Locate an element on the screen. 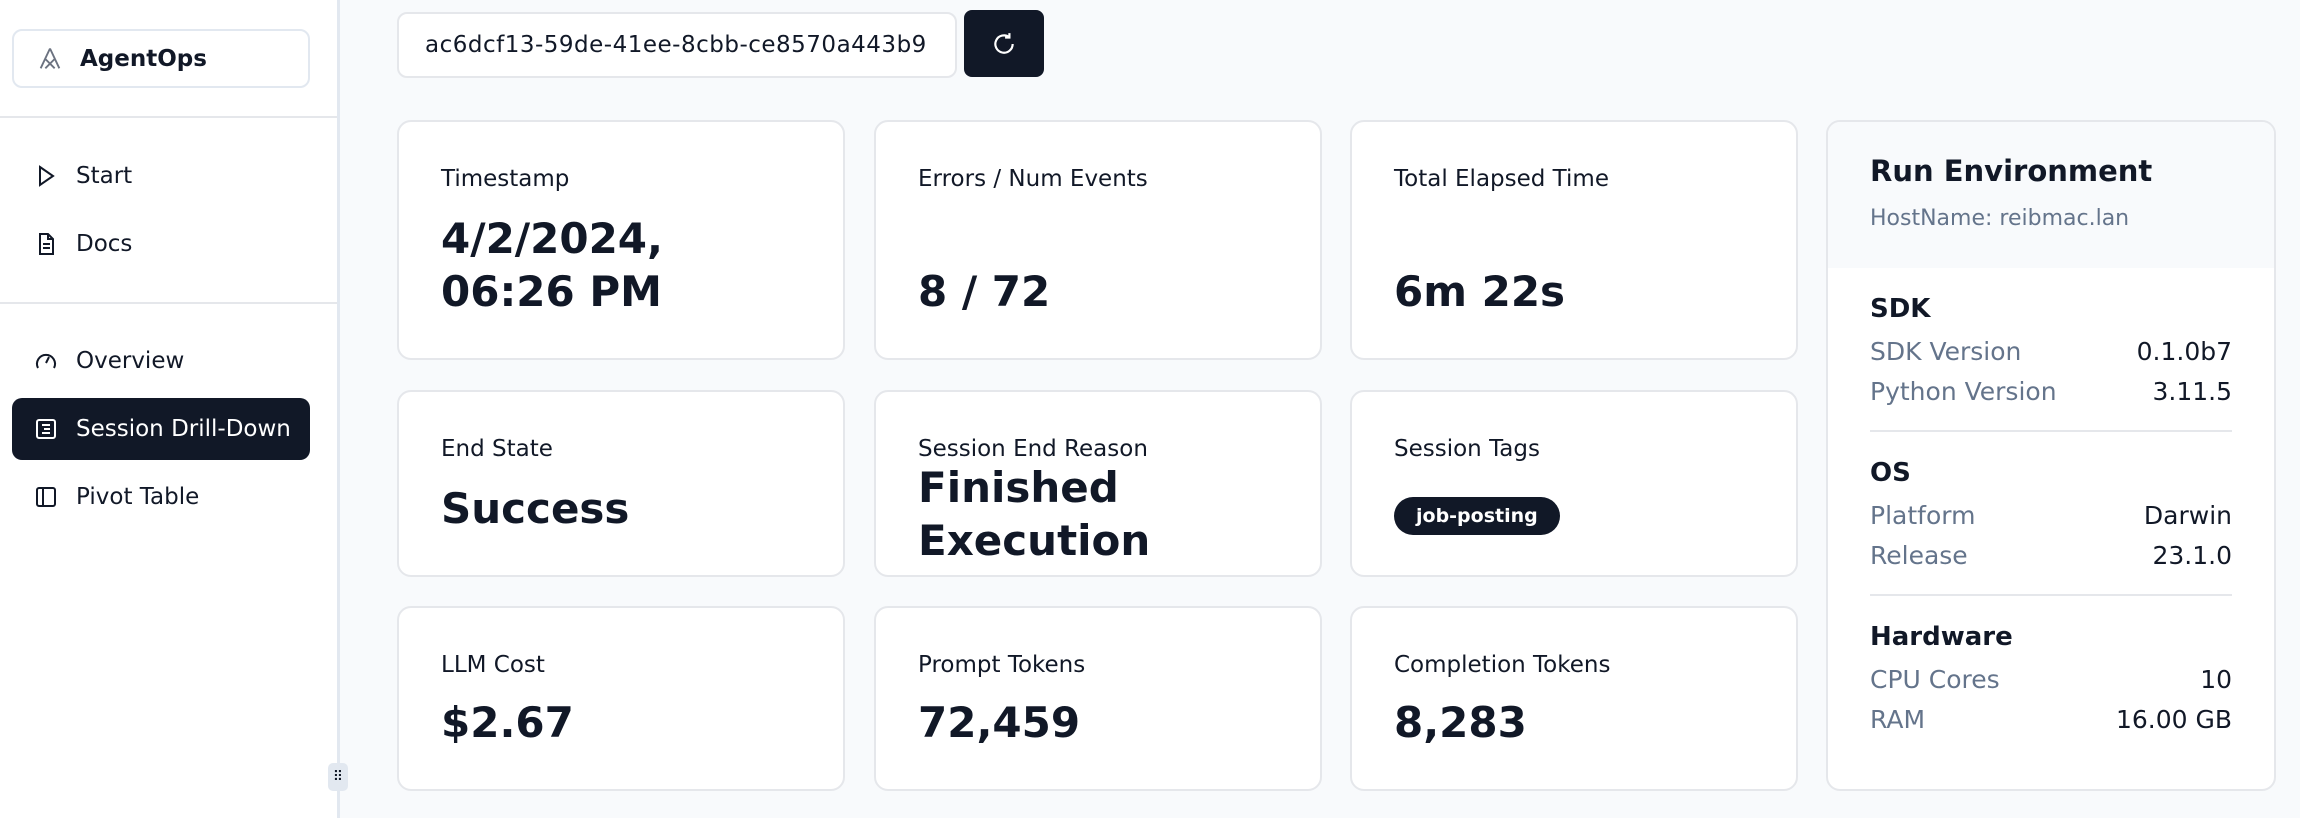 This screenshot has height=818, width=2300. sidebar-item-label: Start is located at coordinates (104, 176).